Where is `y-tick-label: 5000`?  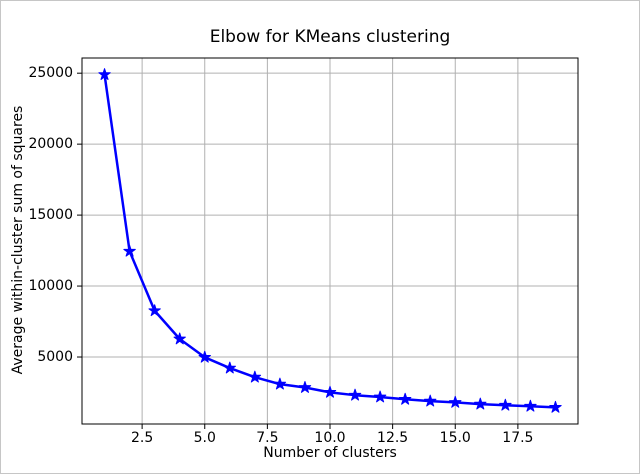 y-tick-label: 5000 is located at coordinates (55, 357).